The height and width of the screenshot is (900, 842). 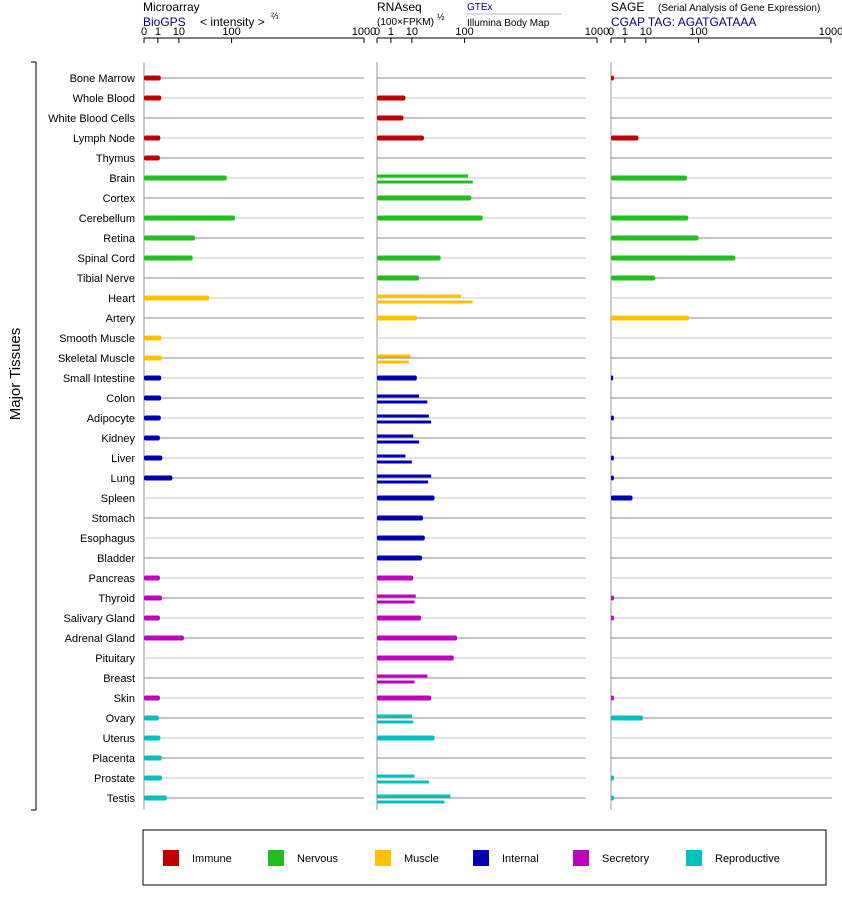 What do you see at coordinates (164, 22) in the screenshot?
I see `panel-subtitle: BioGPS` at bounding box center [164, 22].